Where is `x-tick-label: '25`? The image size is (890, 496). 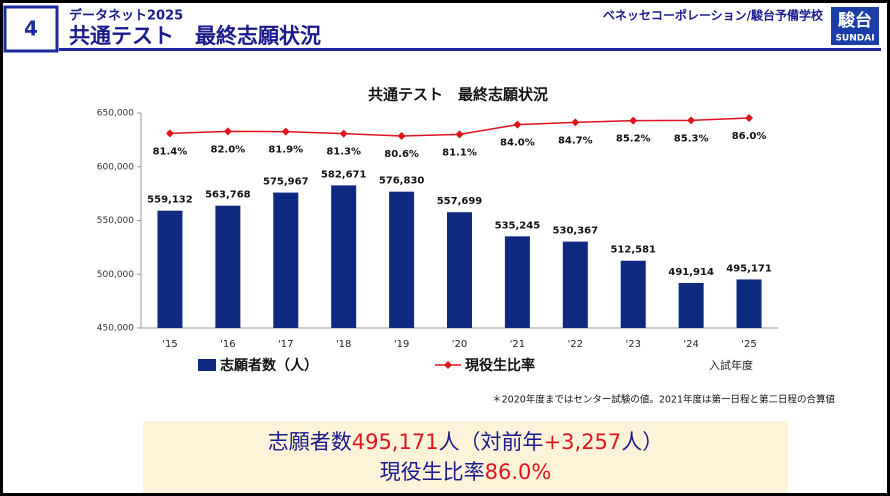 x-tick-label: '25 is located at coordinates (748, 344).